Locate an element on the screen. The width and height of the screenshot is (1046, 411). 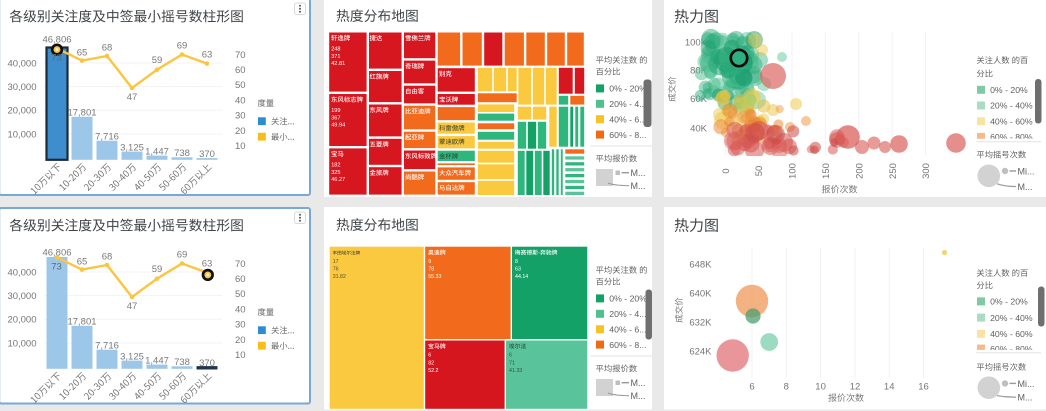
svg-text: 40K is located at coordinates (699, 128).